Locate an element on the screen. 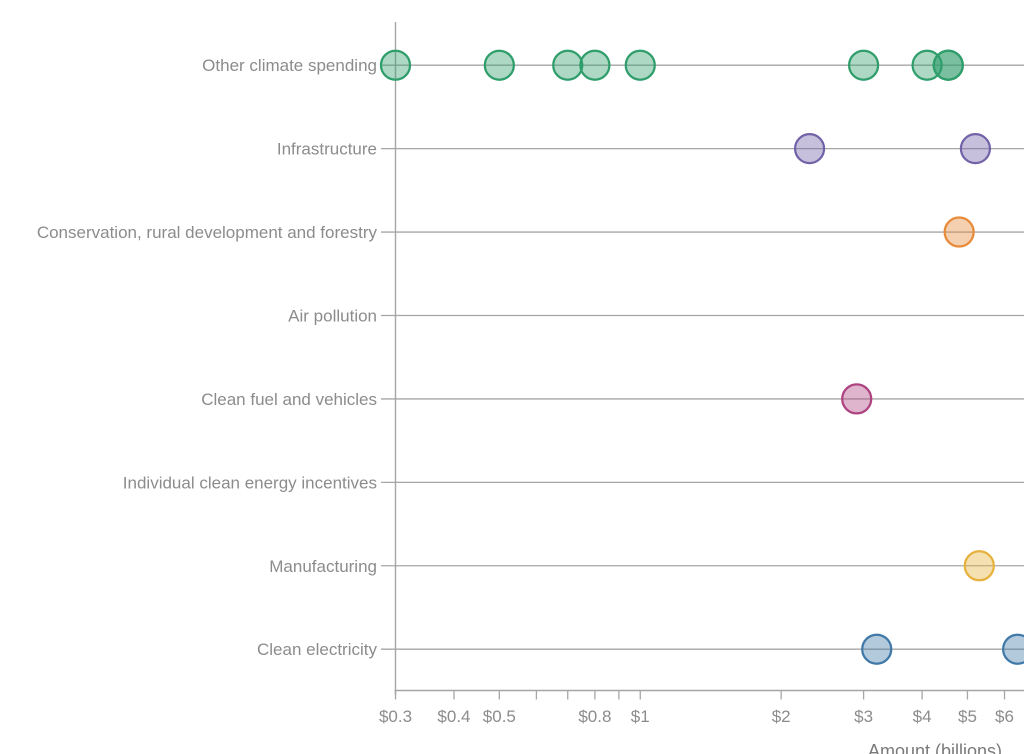 The height and width of the screenshot is (754, 1024). category-label: Manufacturing is located at coordinates (323, 566).